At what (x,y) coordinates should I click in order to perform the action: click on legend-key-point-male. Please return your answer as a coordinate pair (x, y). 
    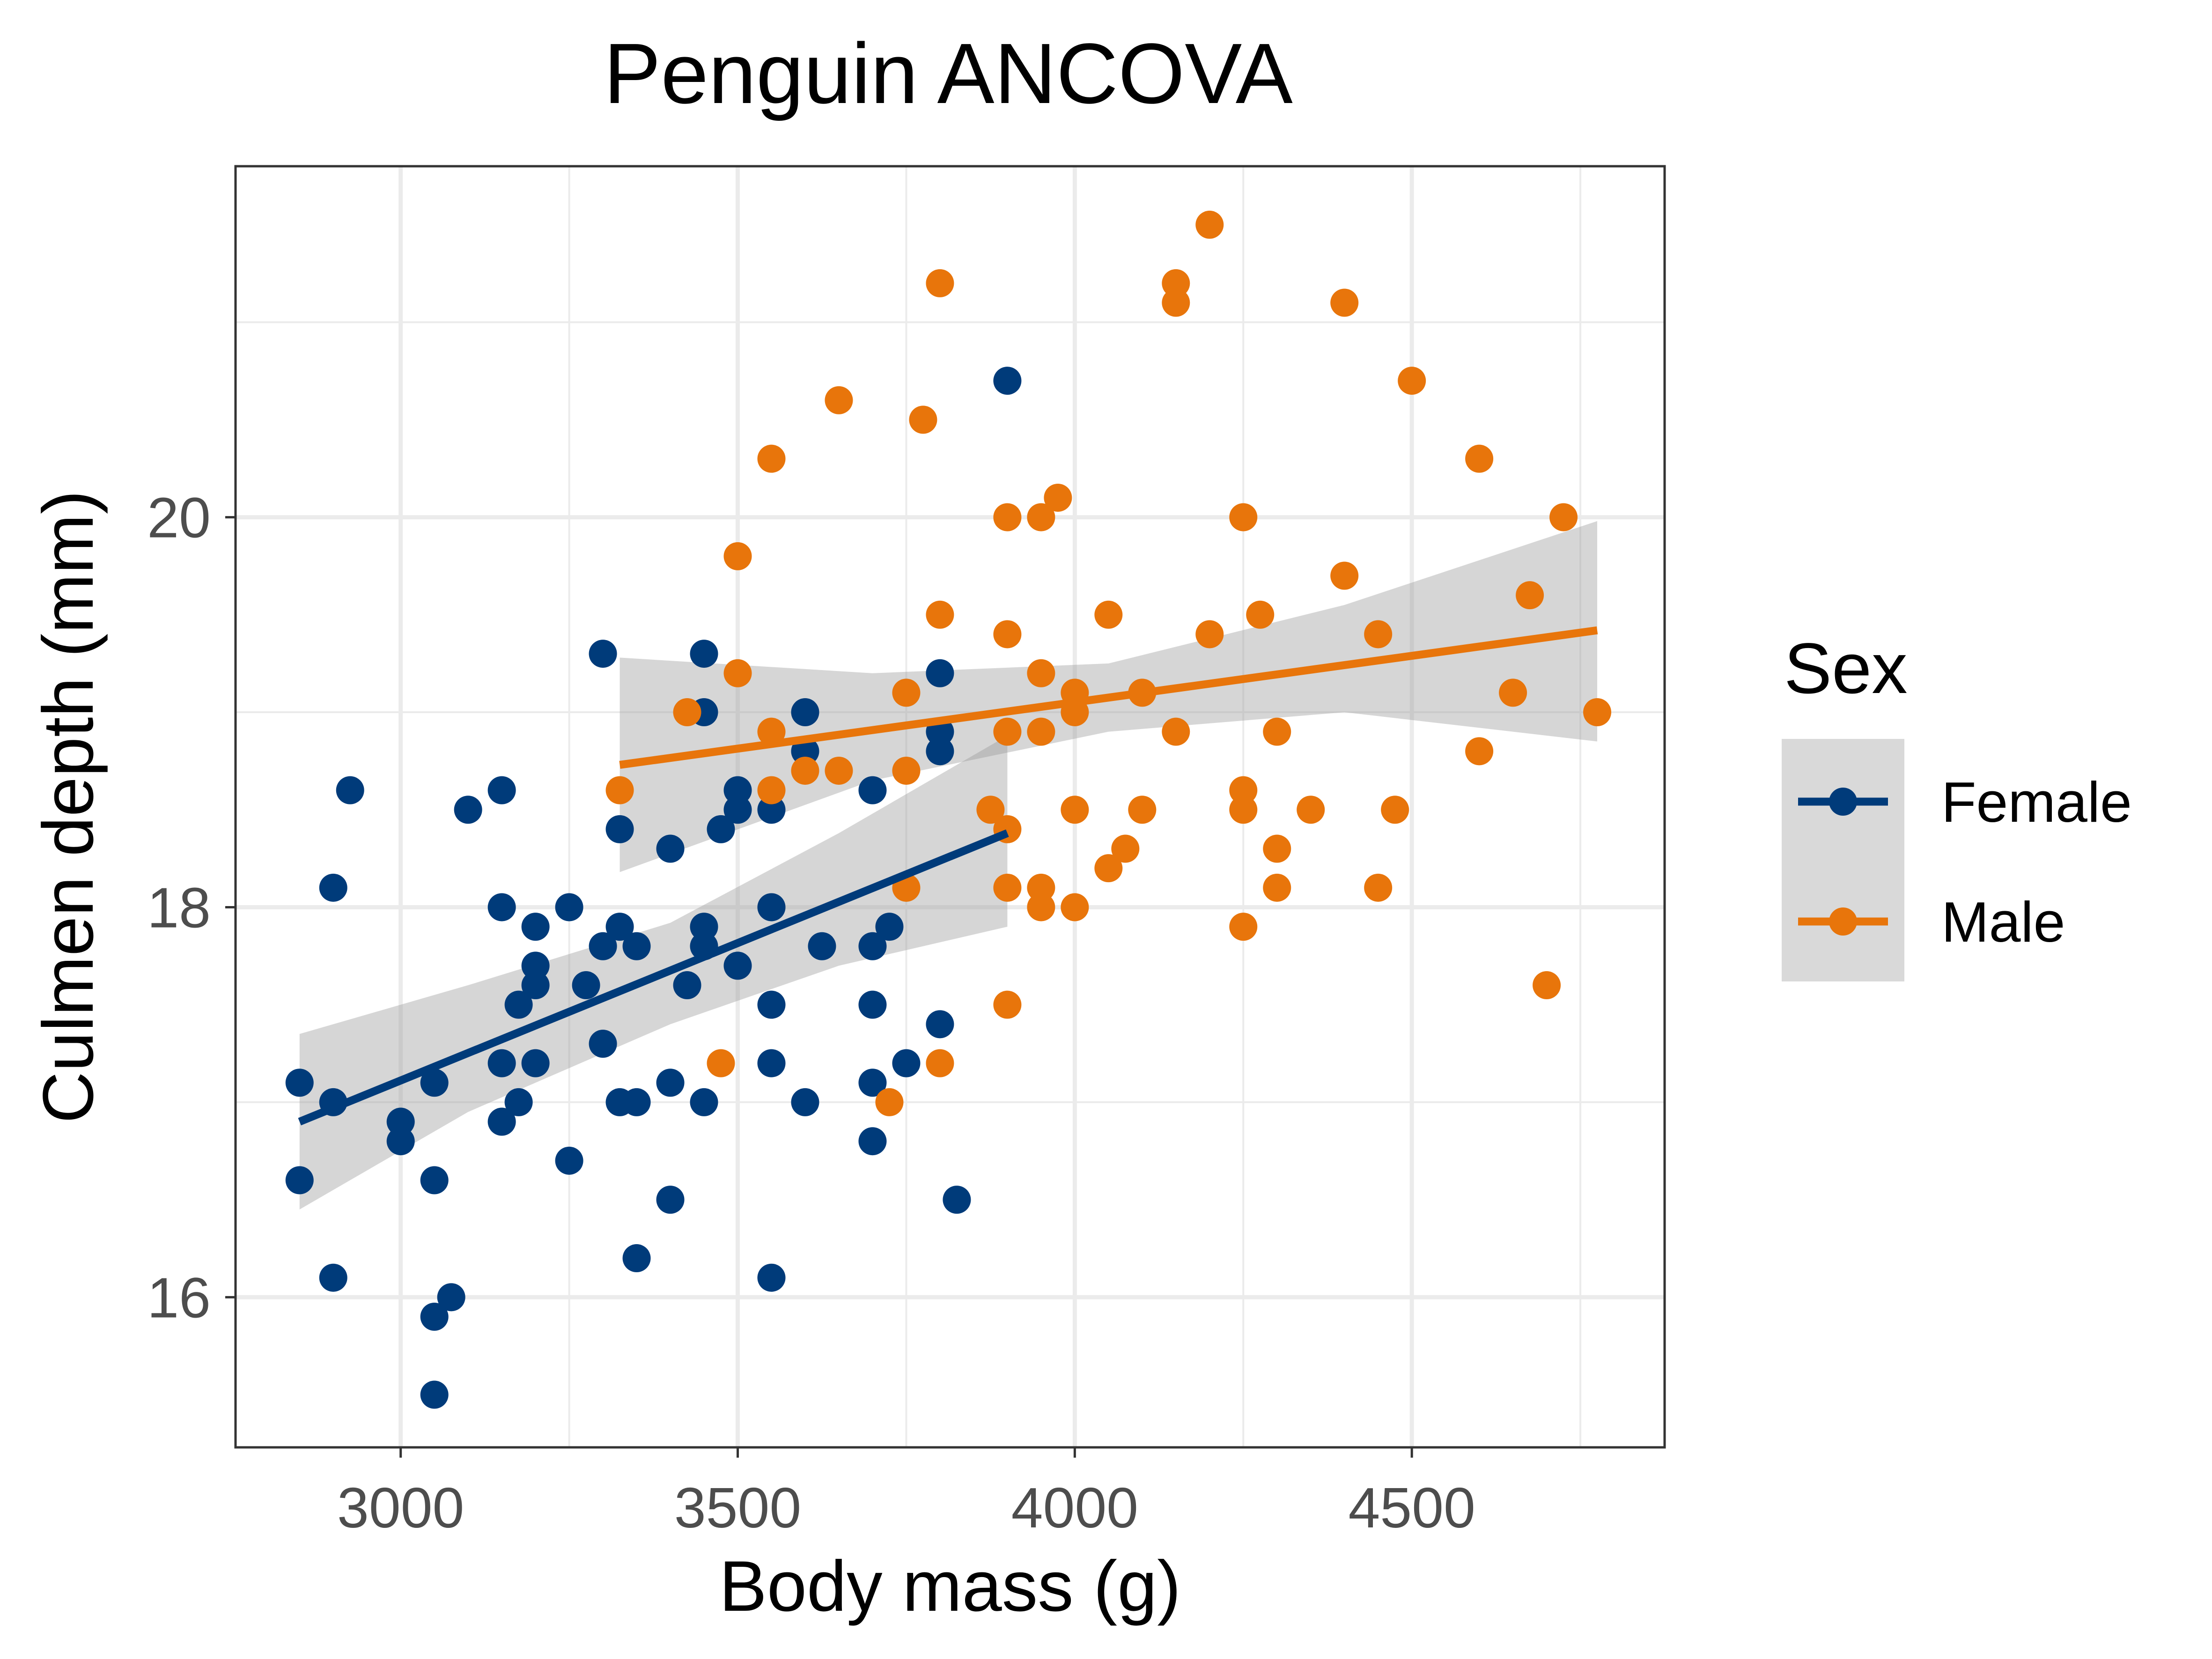
    Looking at the image, I should click on (1843, 922).